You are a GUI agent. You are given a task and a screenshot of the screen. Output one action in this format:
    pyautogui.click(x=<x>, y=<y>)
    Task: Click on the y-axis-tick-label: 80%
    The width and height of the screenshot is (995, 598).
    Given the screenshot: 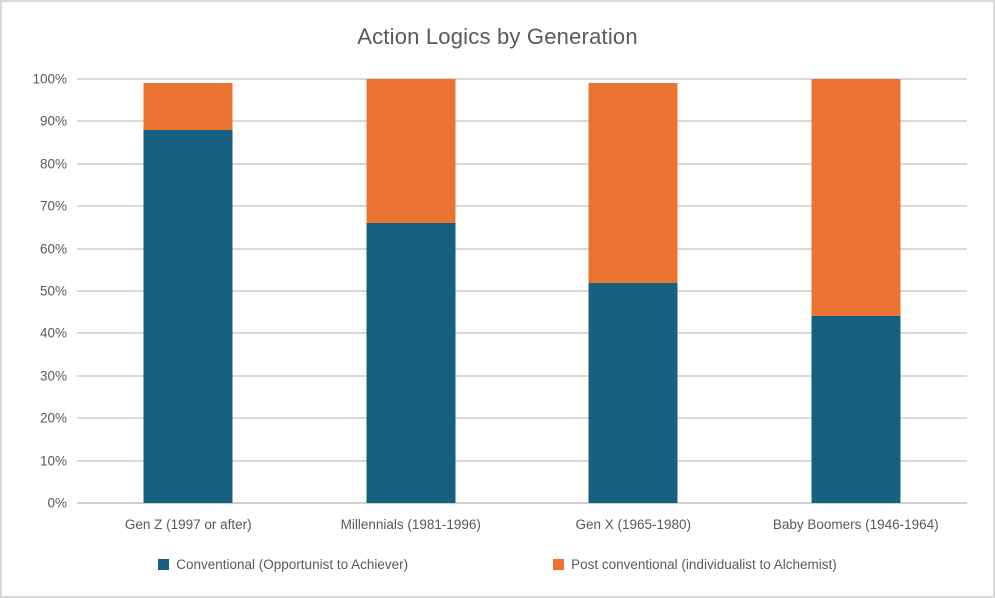 What is the action you would take?
    pyautogui.click(x=53, y=164)
    